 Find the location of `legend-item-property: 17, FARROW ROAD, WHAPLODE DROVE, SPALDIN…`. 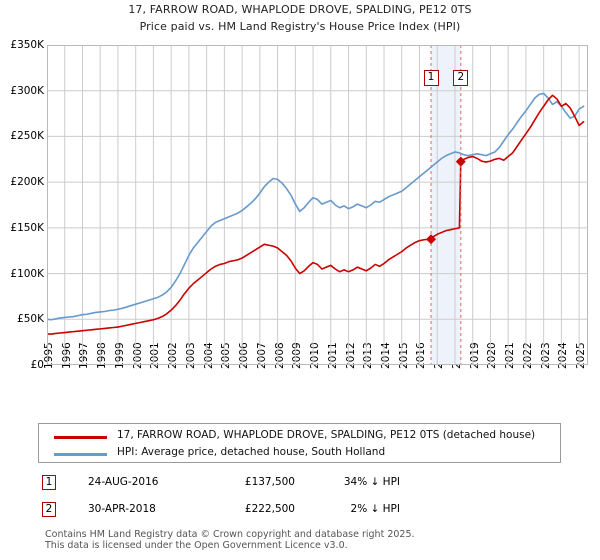

legend-item-property: 17, FARROW ROAD, WHAPLODE DROVE, SPALDIN… is located at coordinates (299, 437).